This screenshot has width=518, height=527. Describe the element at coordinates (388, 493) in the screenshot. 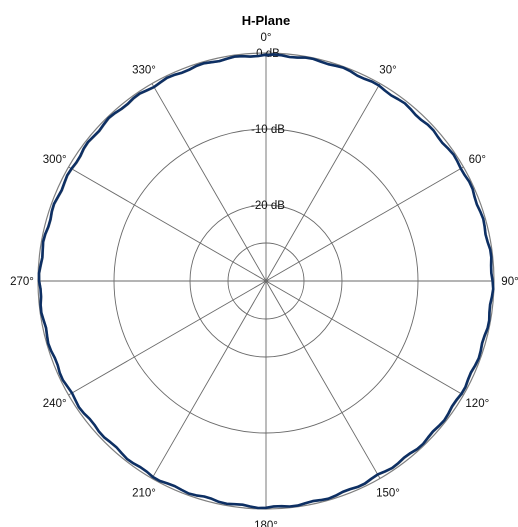

I see `angle-tick-label: 150°` at that location.